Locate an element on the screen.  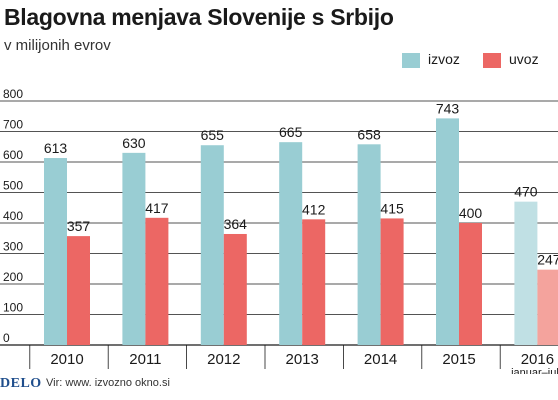
data-label-uvoz: 412 is located at coordinates (314, 209).